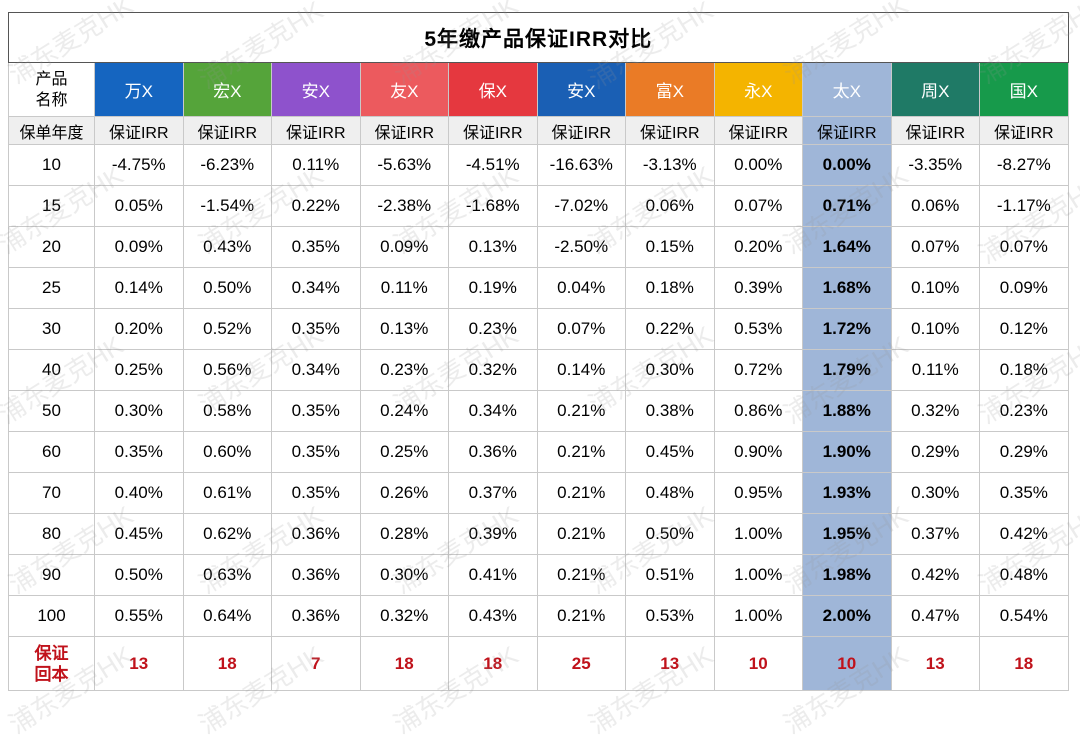 This screenshot has width=1080, height=741. What do you see at coordinates (139, 616) in the screenshot?
I see `irr-cell: 0.55%` at bounding box center [139, 616].